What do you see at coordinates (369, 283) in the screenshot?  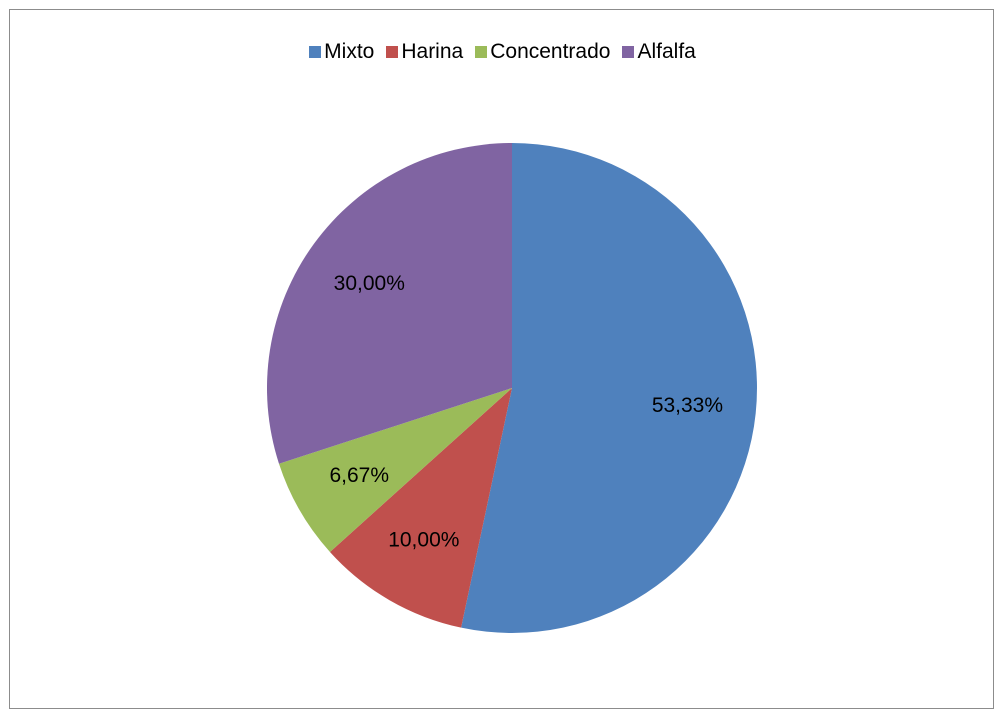 I see `data-label-alfalfa: 30,00%` at bounding box center [369, 283].